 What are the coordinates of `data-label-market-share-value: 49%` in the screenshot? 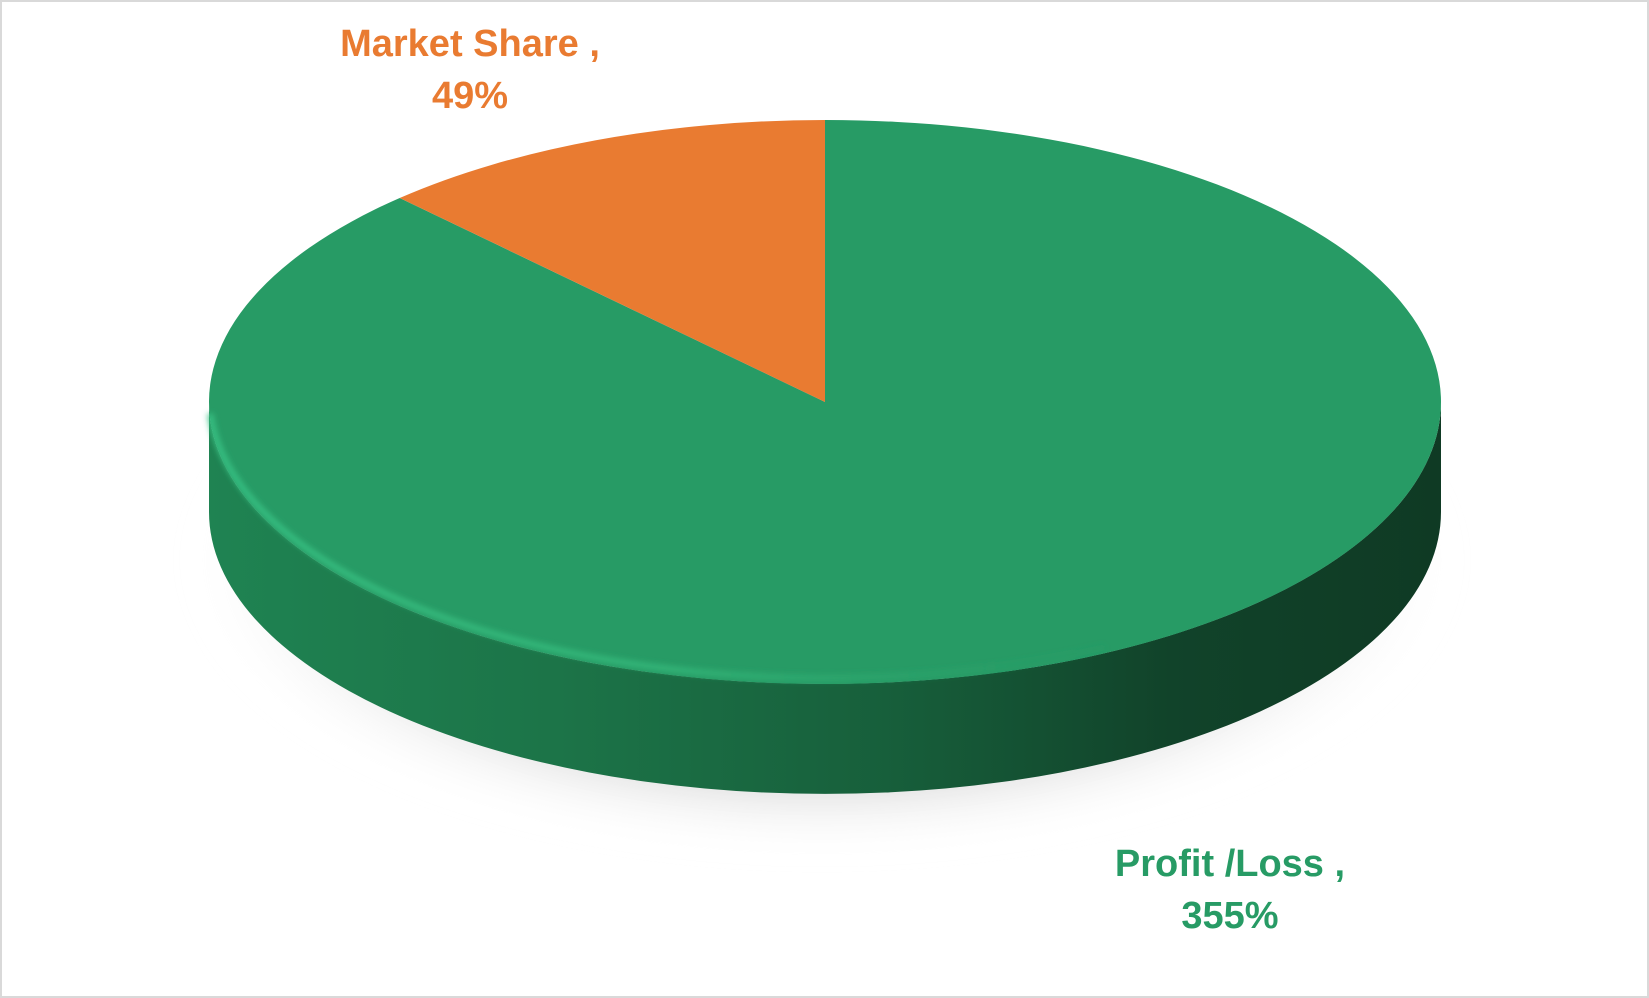 It's located at (470, 96).